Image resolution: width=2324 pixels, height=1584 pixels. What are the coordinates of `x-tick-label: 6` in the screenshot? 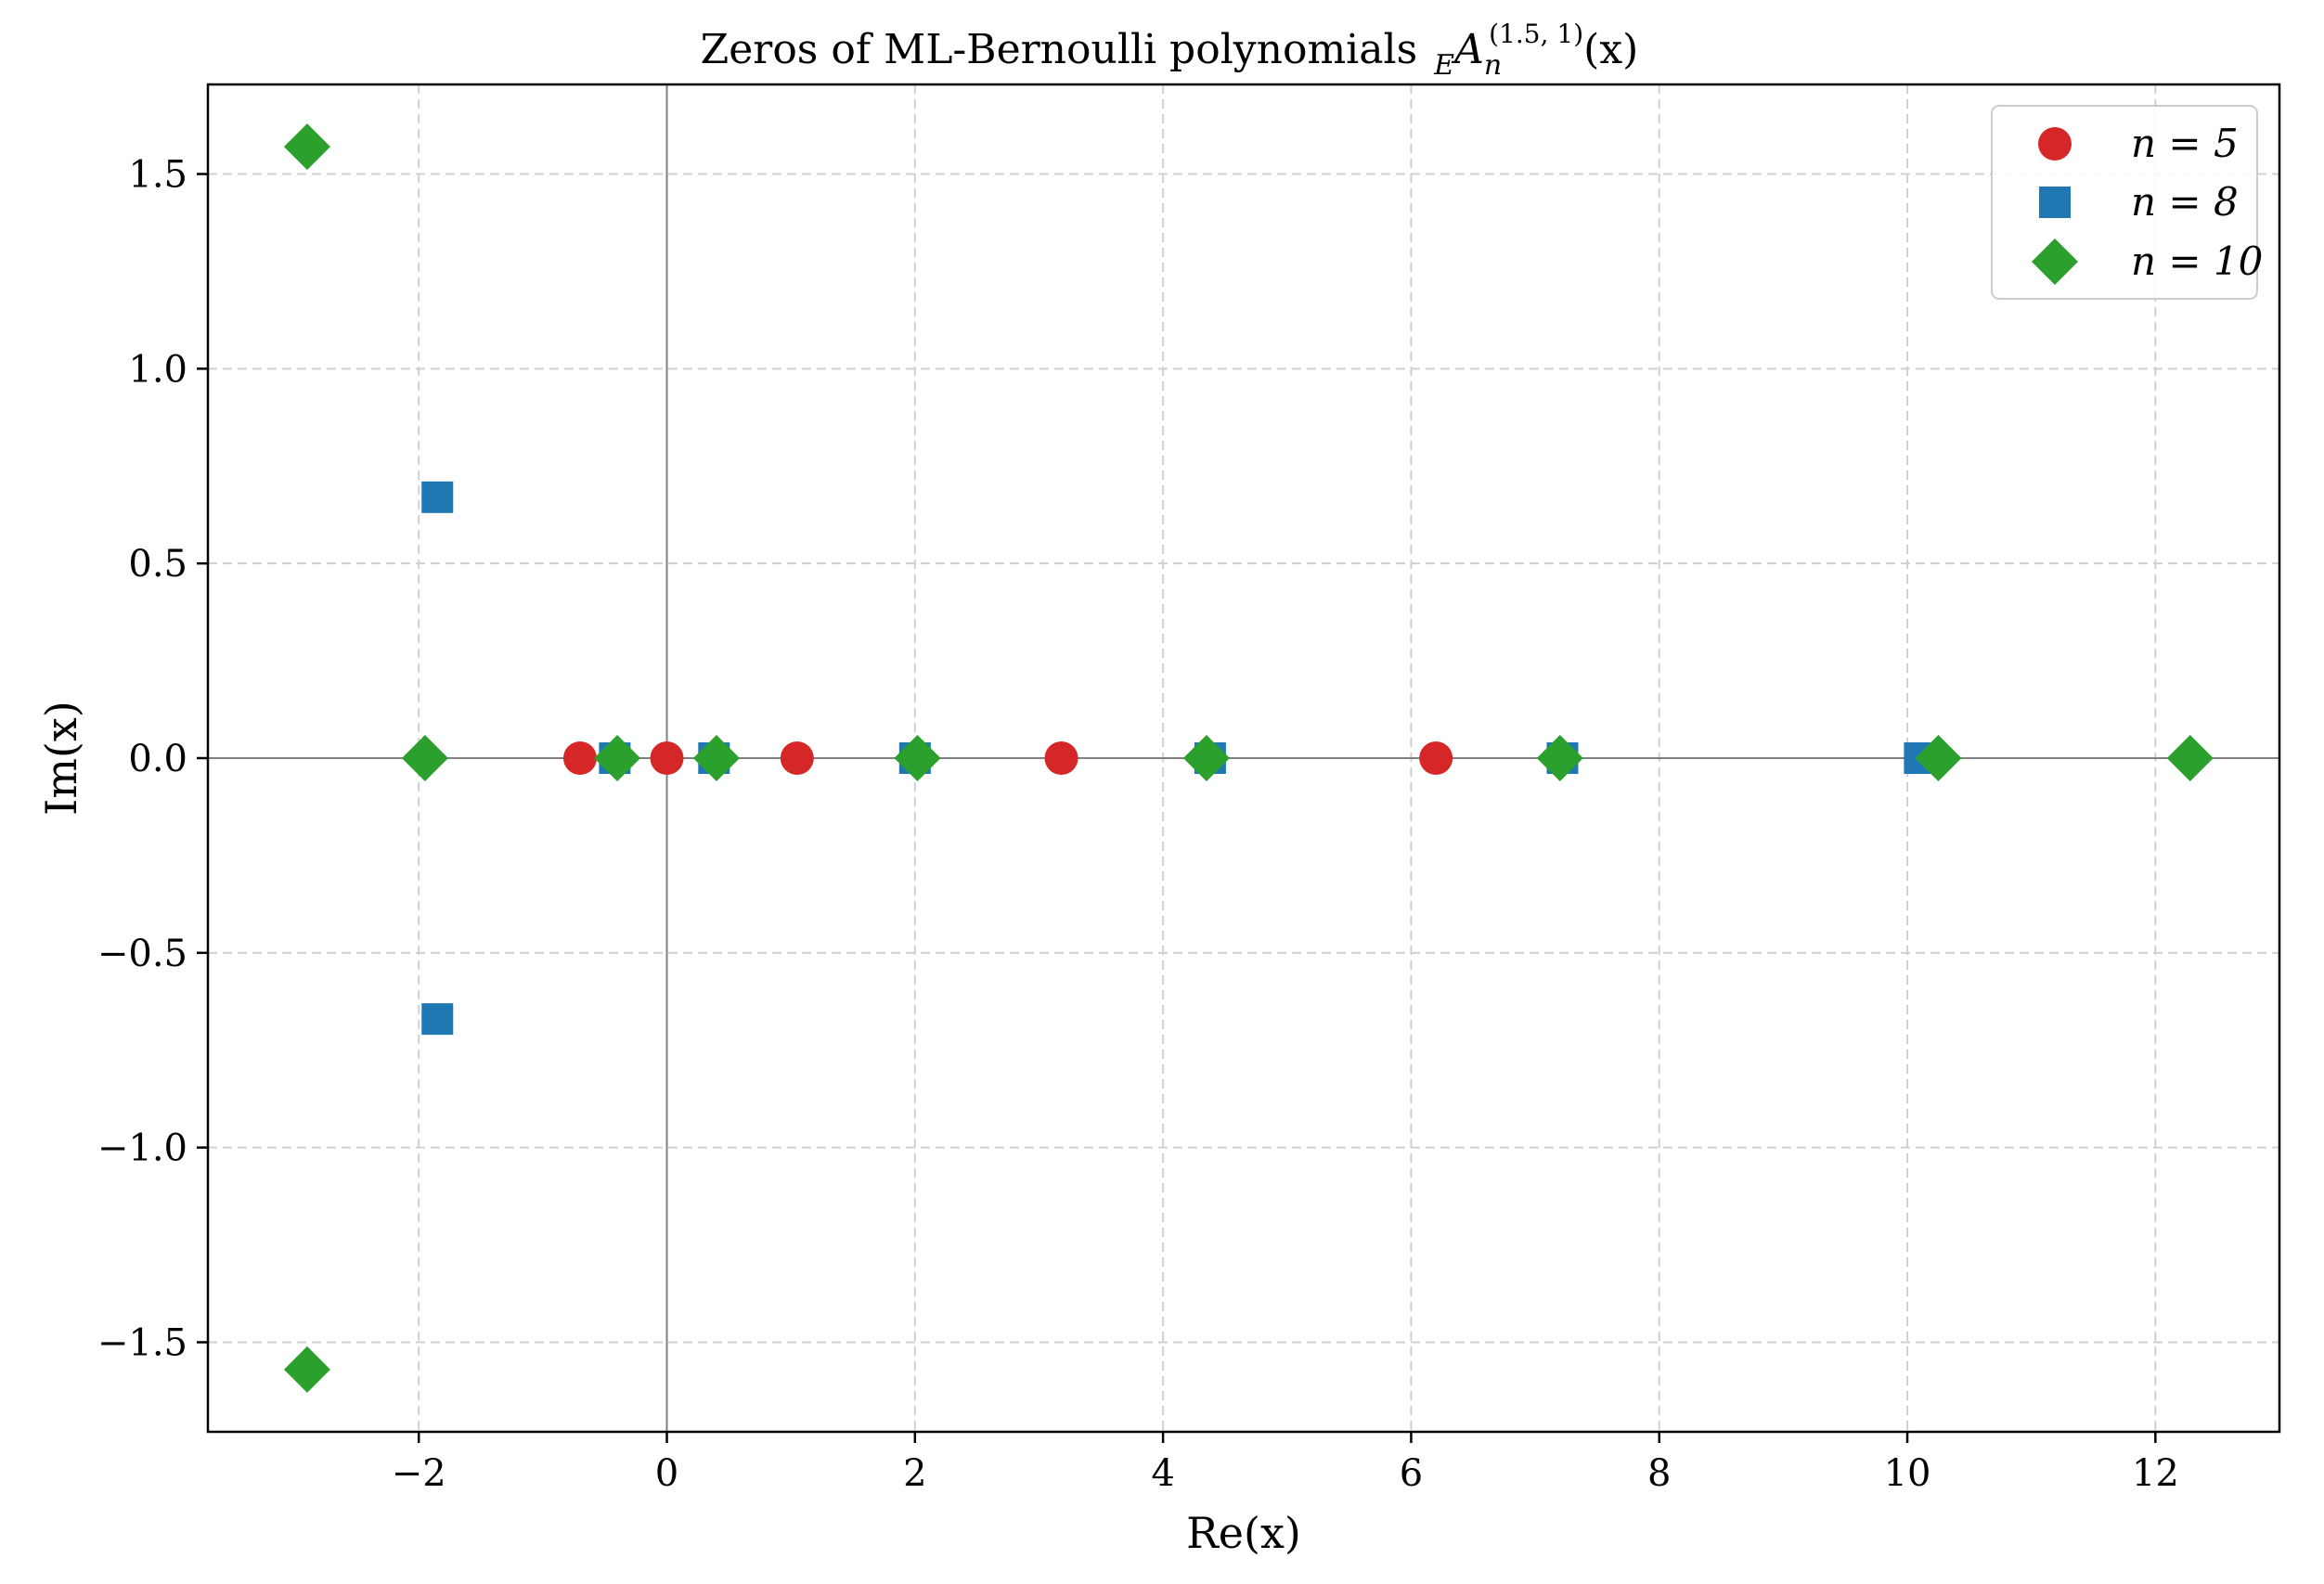 It's located at (1411, 1473).